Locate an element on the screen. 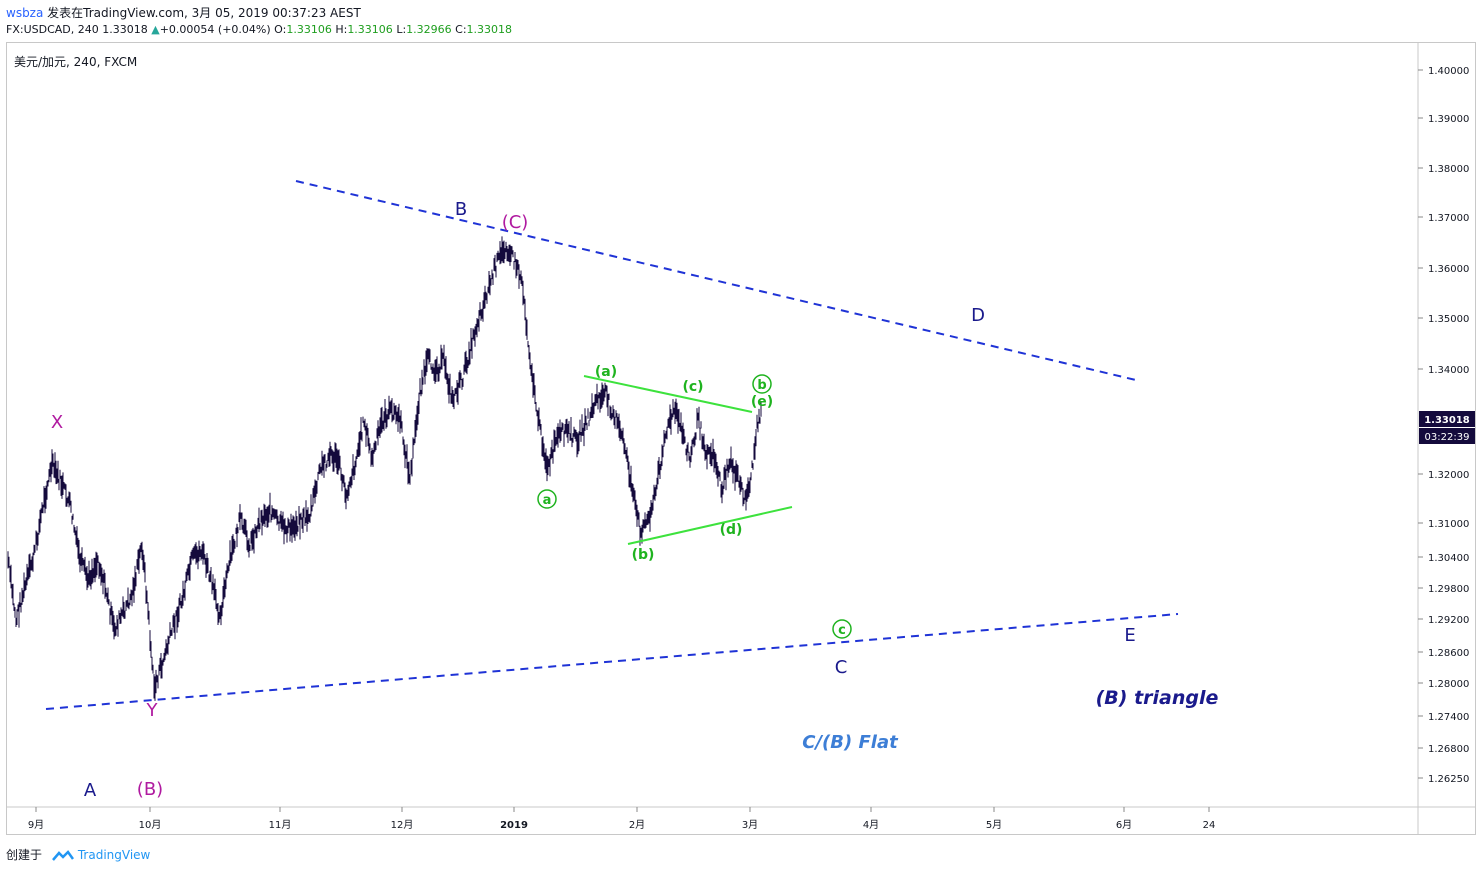 Image resolution: width=1482 pixels, height=872 pixels. wave-label-minor-b: (b) is located at coordinates (643, 555).